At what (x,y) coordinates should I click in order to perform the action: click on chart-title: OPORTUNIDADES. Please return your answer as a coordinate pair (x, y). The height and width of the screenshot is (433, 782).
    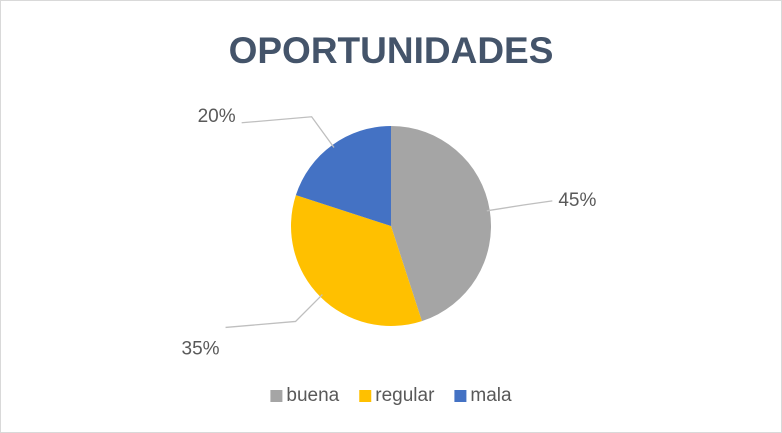
    Looking at the image, I should click on (391, 50).